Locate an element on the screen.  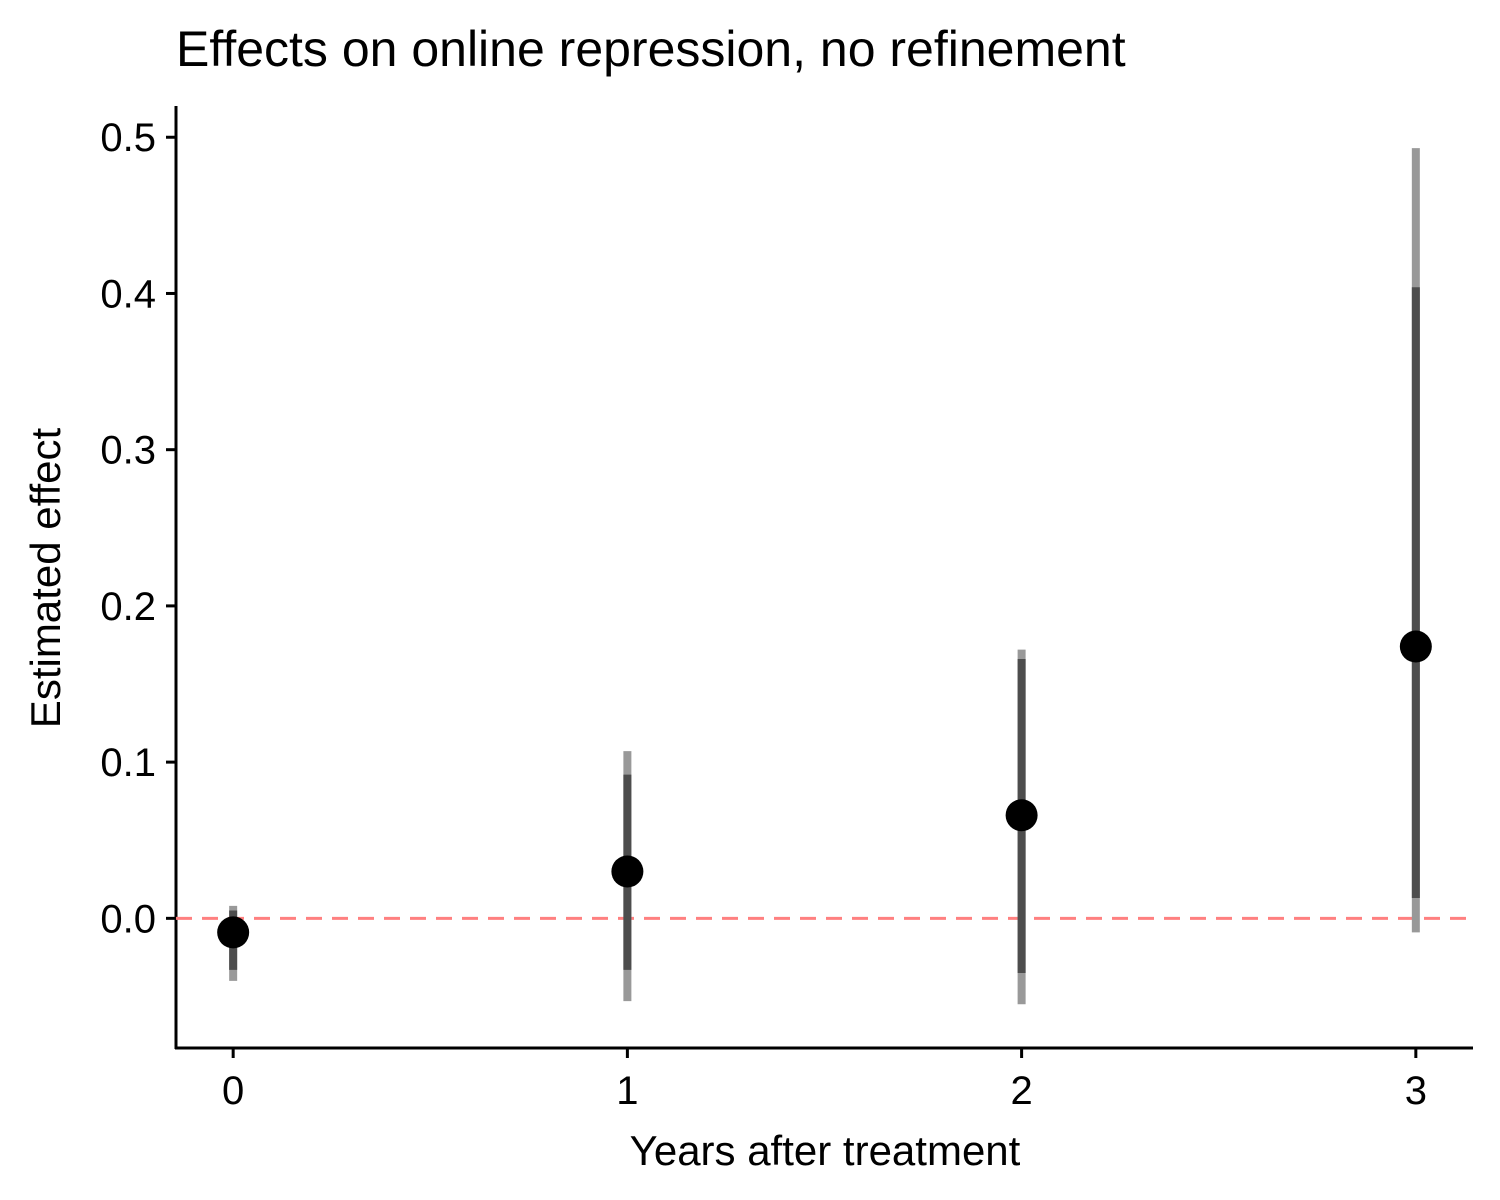
y-tick-label: 0.4 is located at coordinates (128, 294).